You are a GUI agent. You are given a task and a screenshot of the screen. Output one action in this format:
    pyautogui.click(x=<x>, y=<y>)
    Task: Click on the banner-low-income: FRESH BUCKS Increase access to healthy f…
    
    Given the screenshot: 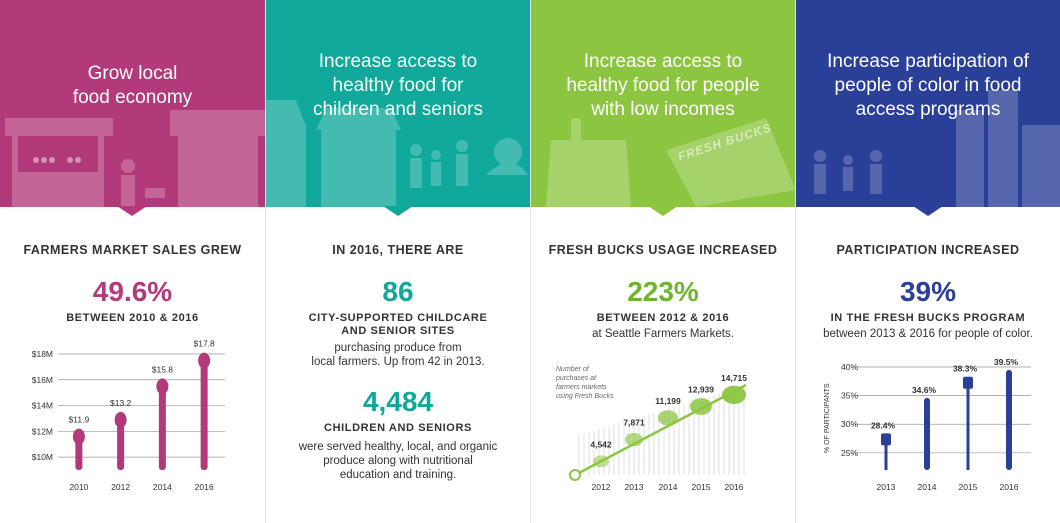 What is the action you would take?
    pyautogui.click(x=663, y=103)
    